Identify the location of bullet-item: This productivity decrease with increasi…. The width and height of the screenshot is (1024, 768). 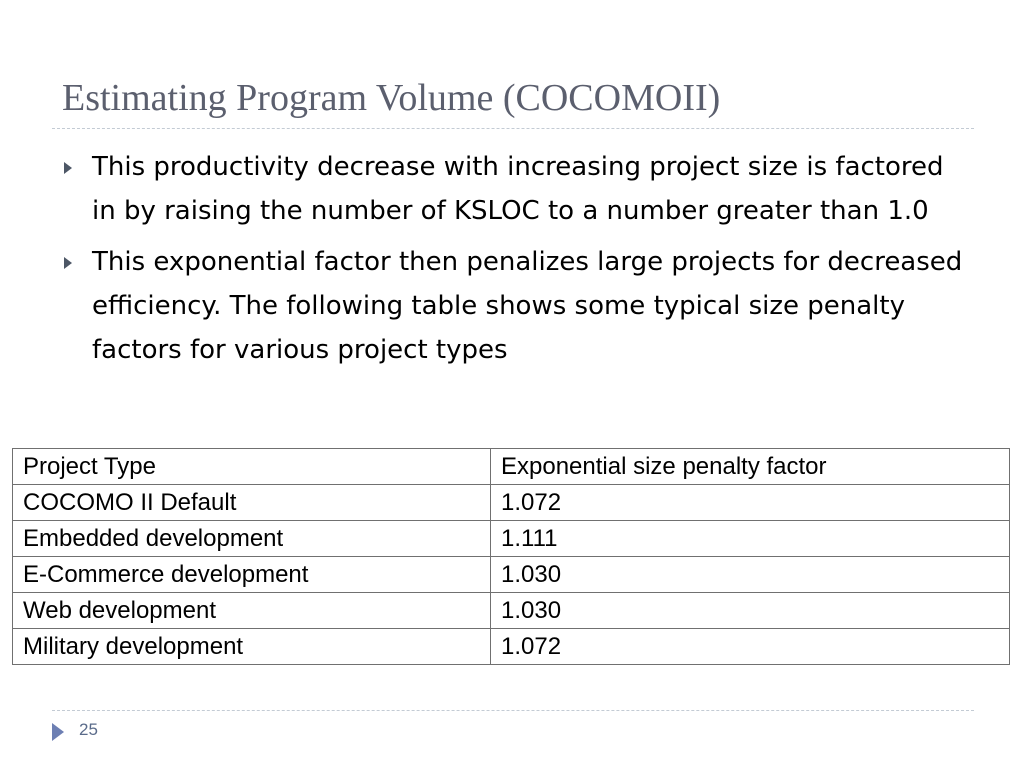
(510, 189).